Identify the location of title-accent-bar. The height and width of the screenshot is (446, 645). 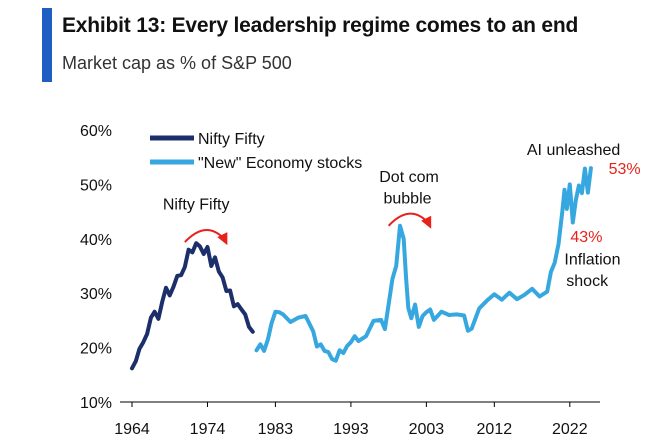
(47, 45).